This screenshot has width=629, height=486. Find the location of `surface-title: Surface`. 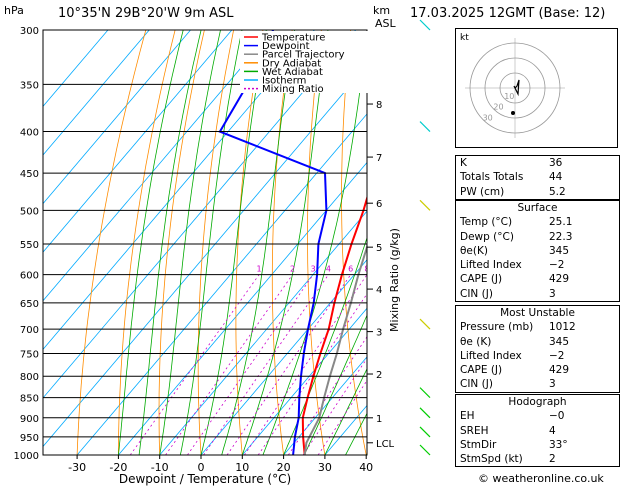

surface-title: Surface is located at coordinates (537, 208).